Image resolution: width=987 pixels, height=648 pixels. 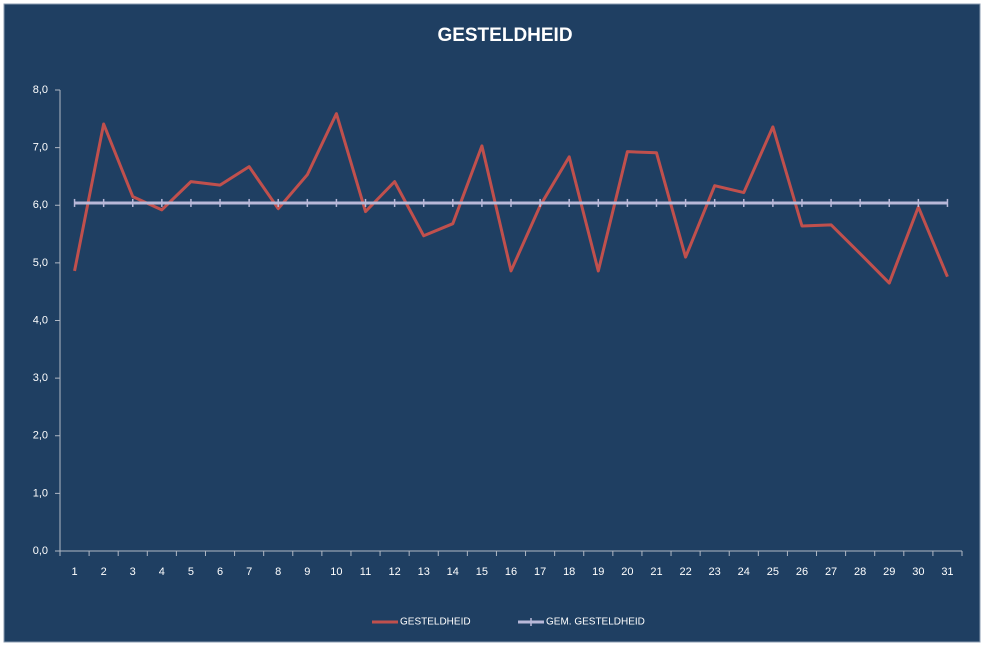 I want to click on y-tick-label: 0,0, so click(x=40, y=551).